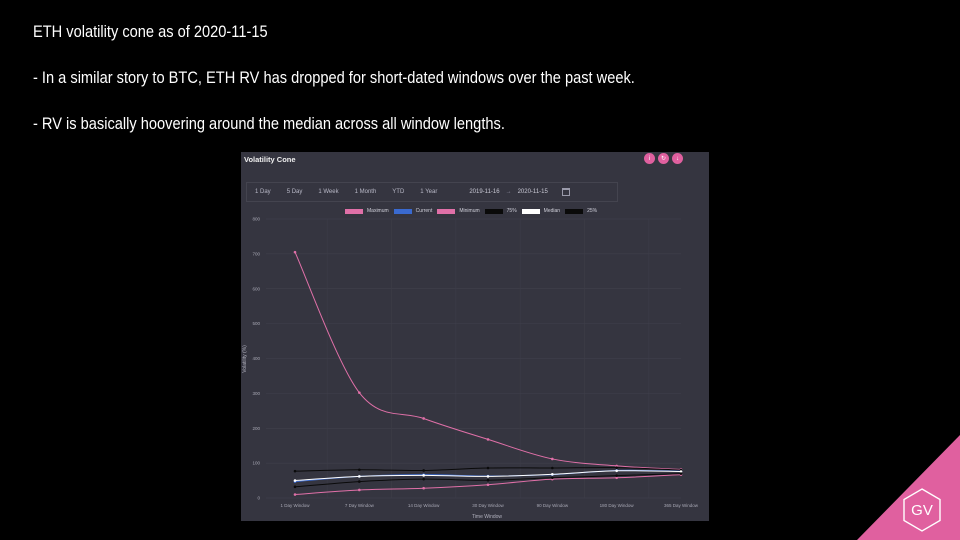  Describe the element at coordinates (565, 192) in the screenshot. I see `calendar-icon` at that location.